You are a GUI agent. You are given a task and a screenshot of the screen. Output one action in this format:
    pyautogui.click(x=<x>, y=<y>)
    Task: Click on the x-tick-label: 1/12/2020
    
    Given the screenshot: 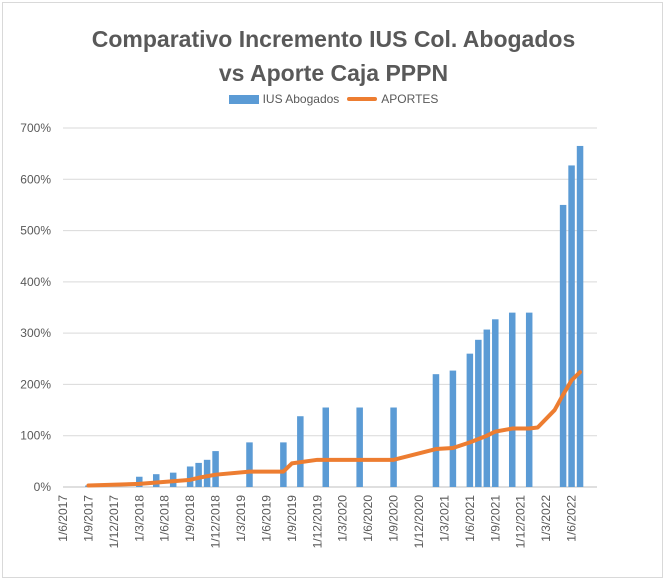 What is the action you would take?
    pyautogui.click(x=419, y=522)
    